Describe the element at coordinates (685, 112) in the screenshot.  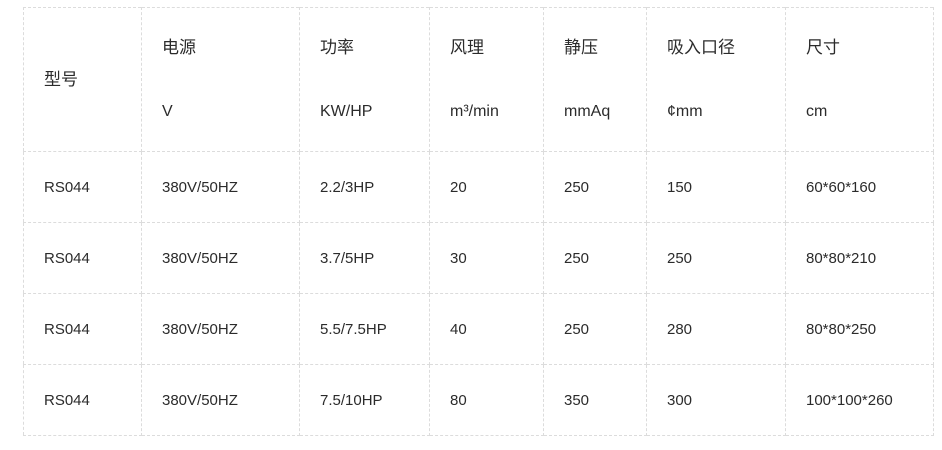
I see `column-header-inlet-diameter-unit: ¢mm` at that location.